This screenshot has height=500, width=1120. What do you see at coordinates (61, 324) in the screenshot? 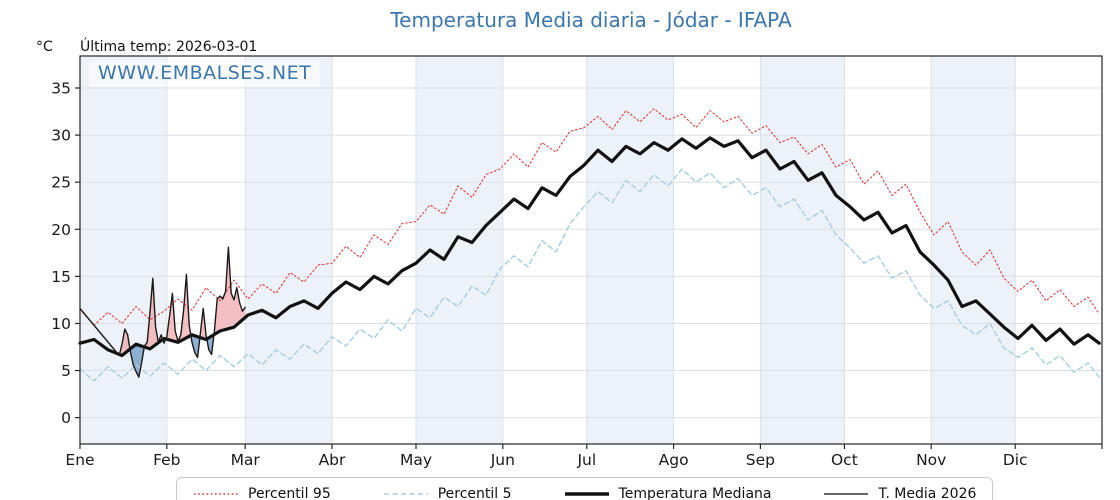
I see `y-tick-label: 10` at bounding box center [61, 324].